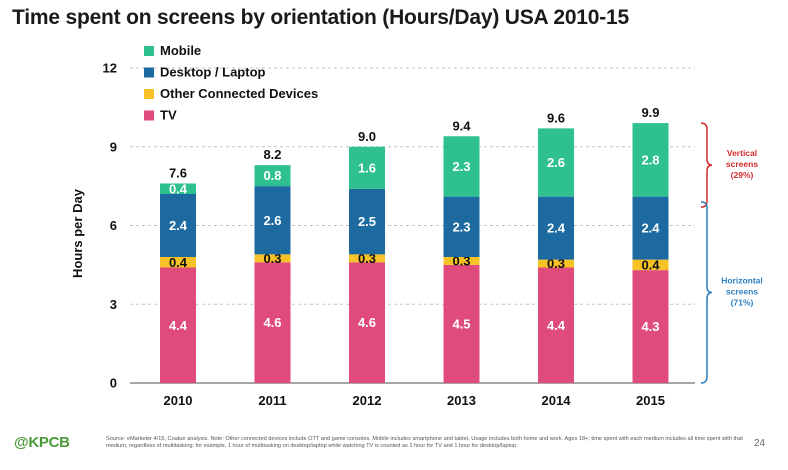  What do you see at coordinates (650, 112) in the screenshot?
I see `total-value-label: 9.9` at bounding box center [650, 112].